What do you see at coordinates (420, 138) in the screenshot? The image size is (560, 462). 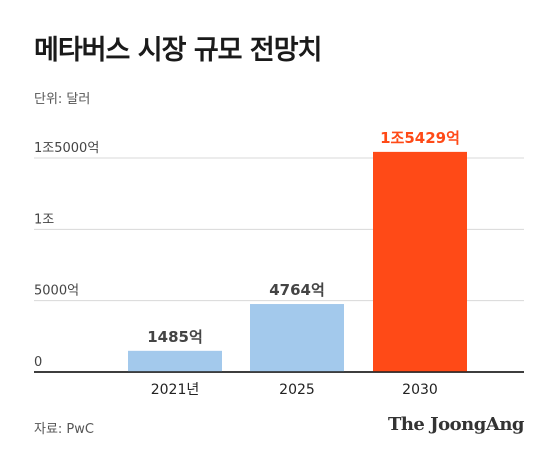 I see `data-label-2: 1조5429억` at bounding box center [420, 138].